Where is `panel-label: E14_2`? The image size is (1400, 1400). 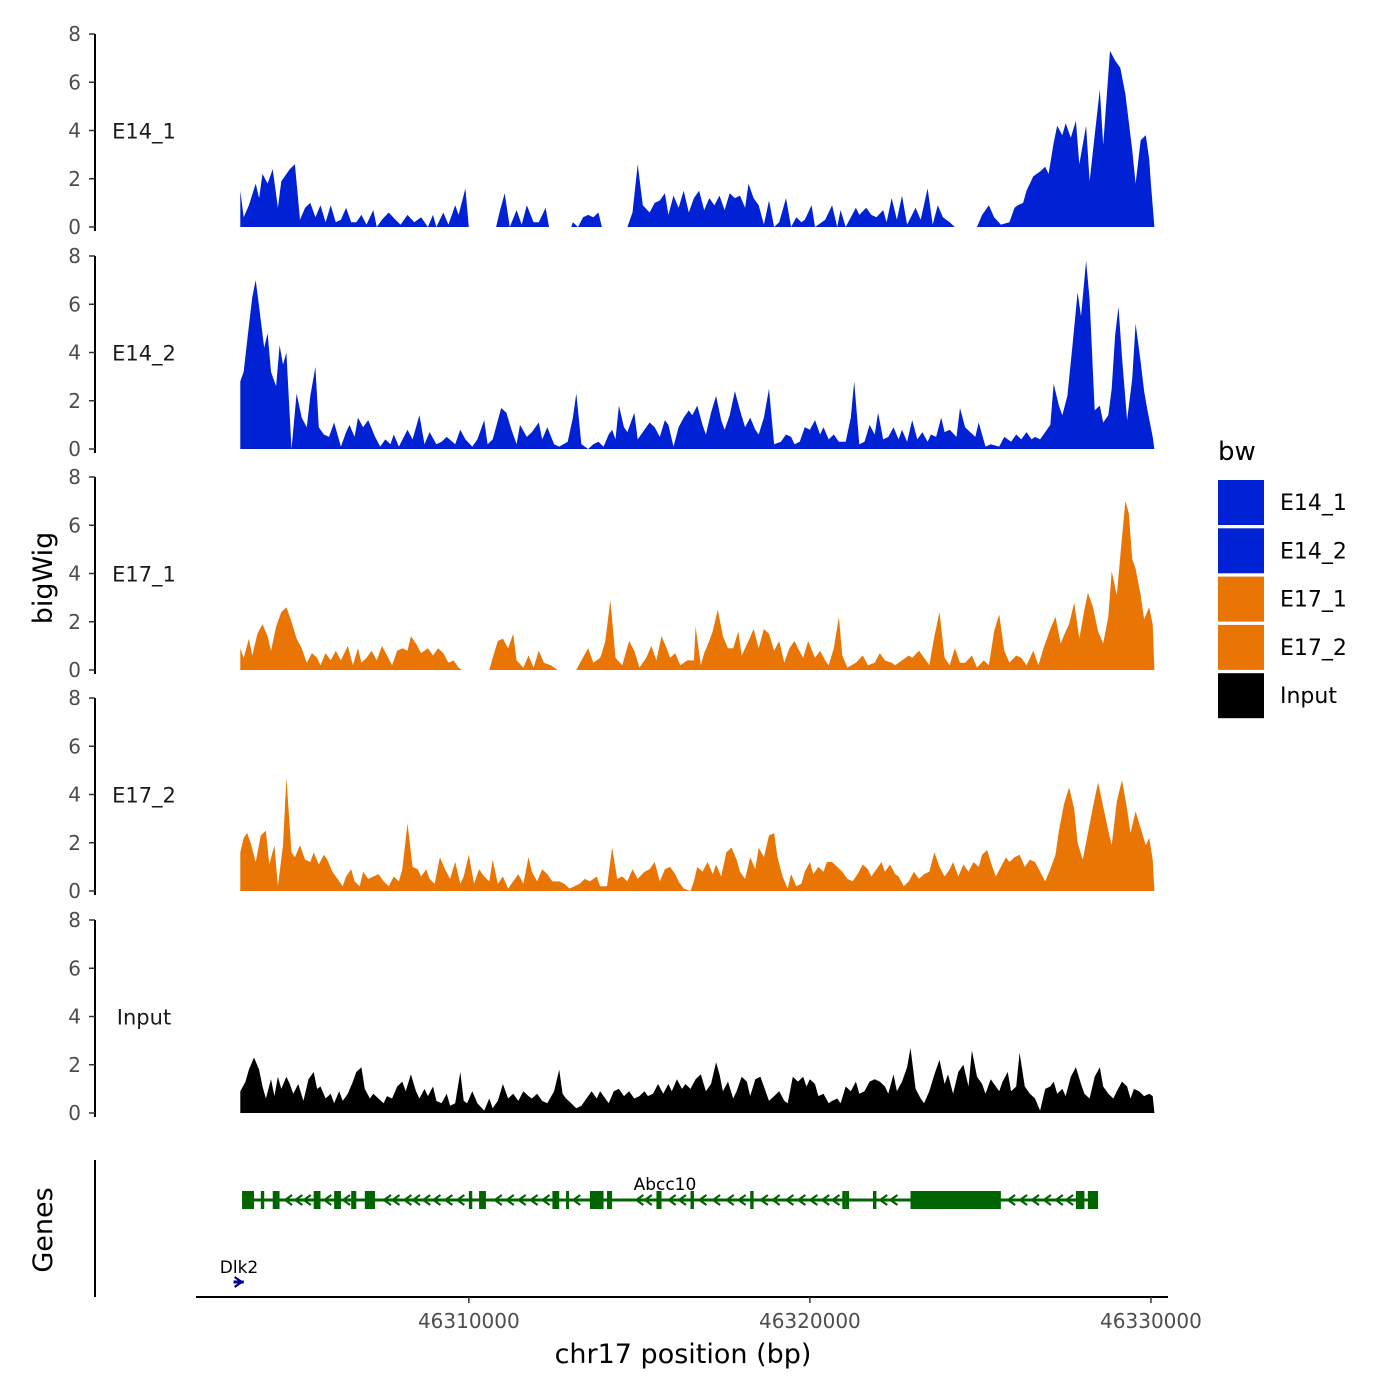
panel-label: E14_2 is located at coordinates (144, 354).